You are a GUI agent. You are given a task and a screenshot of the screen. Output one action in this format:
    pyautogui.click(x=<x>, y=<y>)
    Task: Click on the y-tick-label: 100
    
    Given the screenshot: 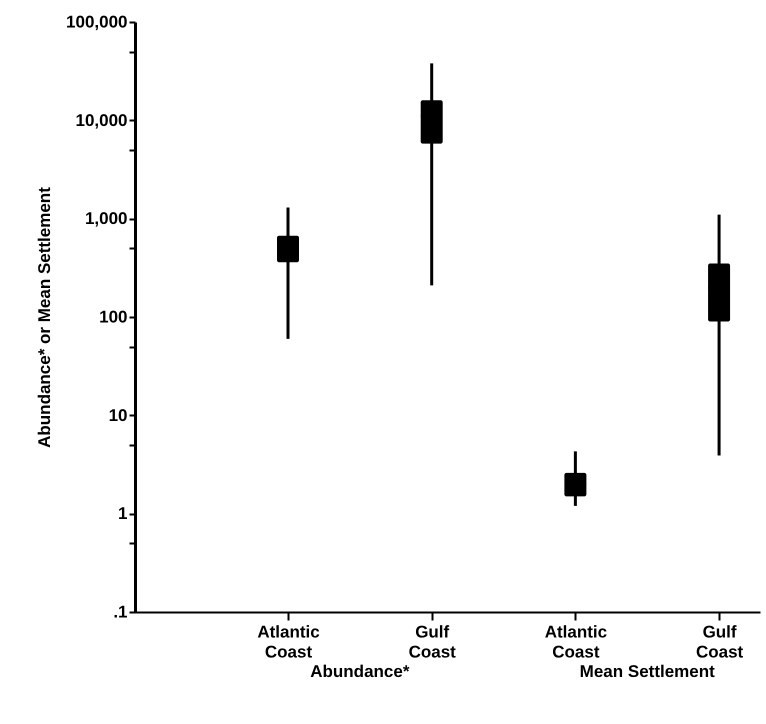 What is the action you would take?
    pyautogui.click(x=113, y=317)
    